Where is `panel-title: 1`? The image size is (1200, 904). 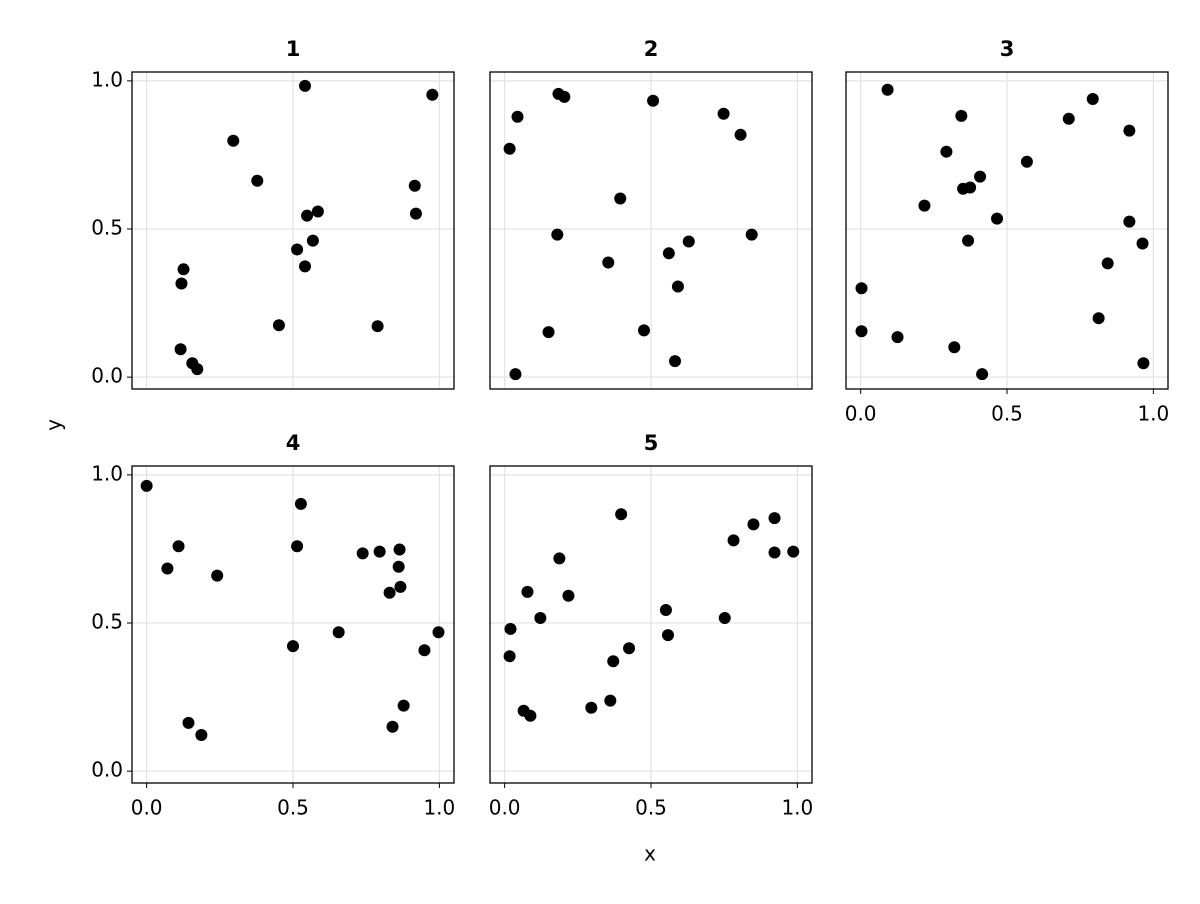 panel-title: 1 is located at coordinates (293, 49).